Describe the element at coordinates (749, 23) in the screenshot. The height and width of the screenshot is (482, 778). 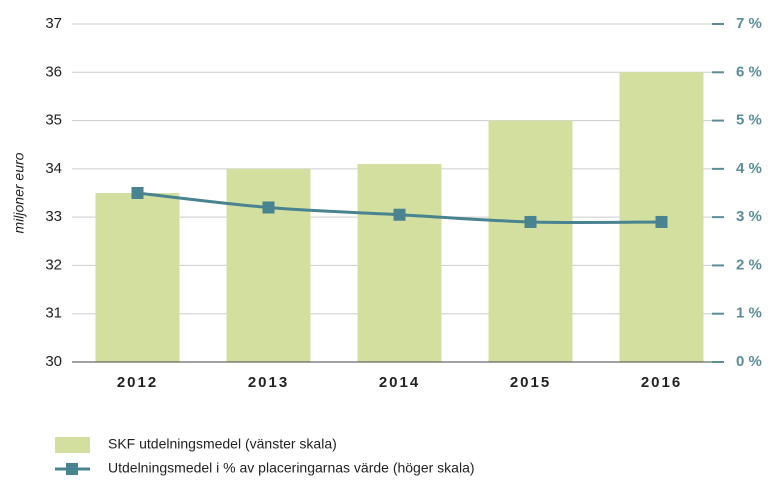
I see `y2-tick-label: 7 %` at that location.